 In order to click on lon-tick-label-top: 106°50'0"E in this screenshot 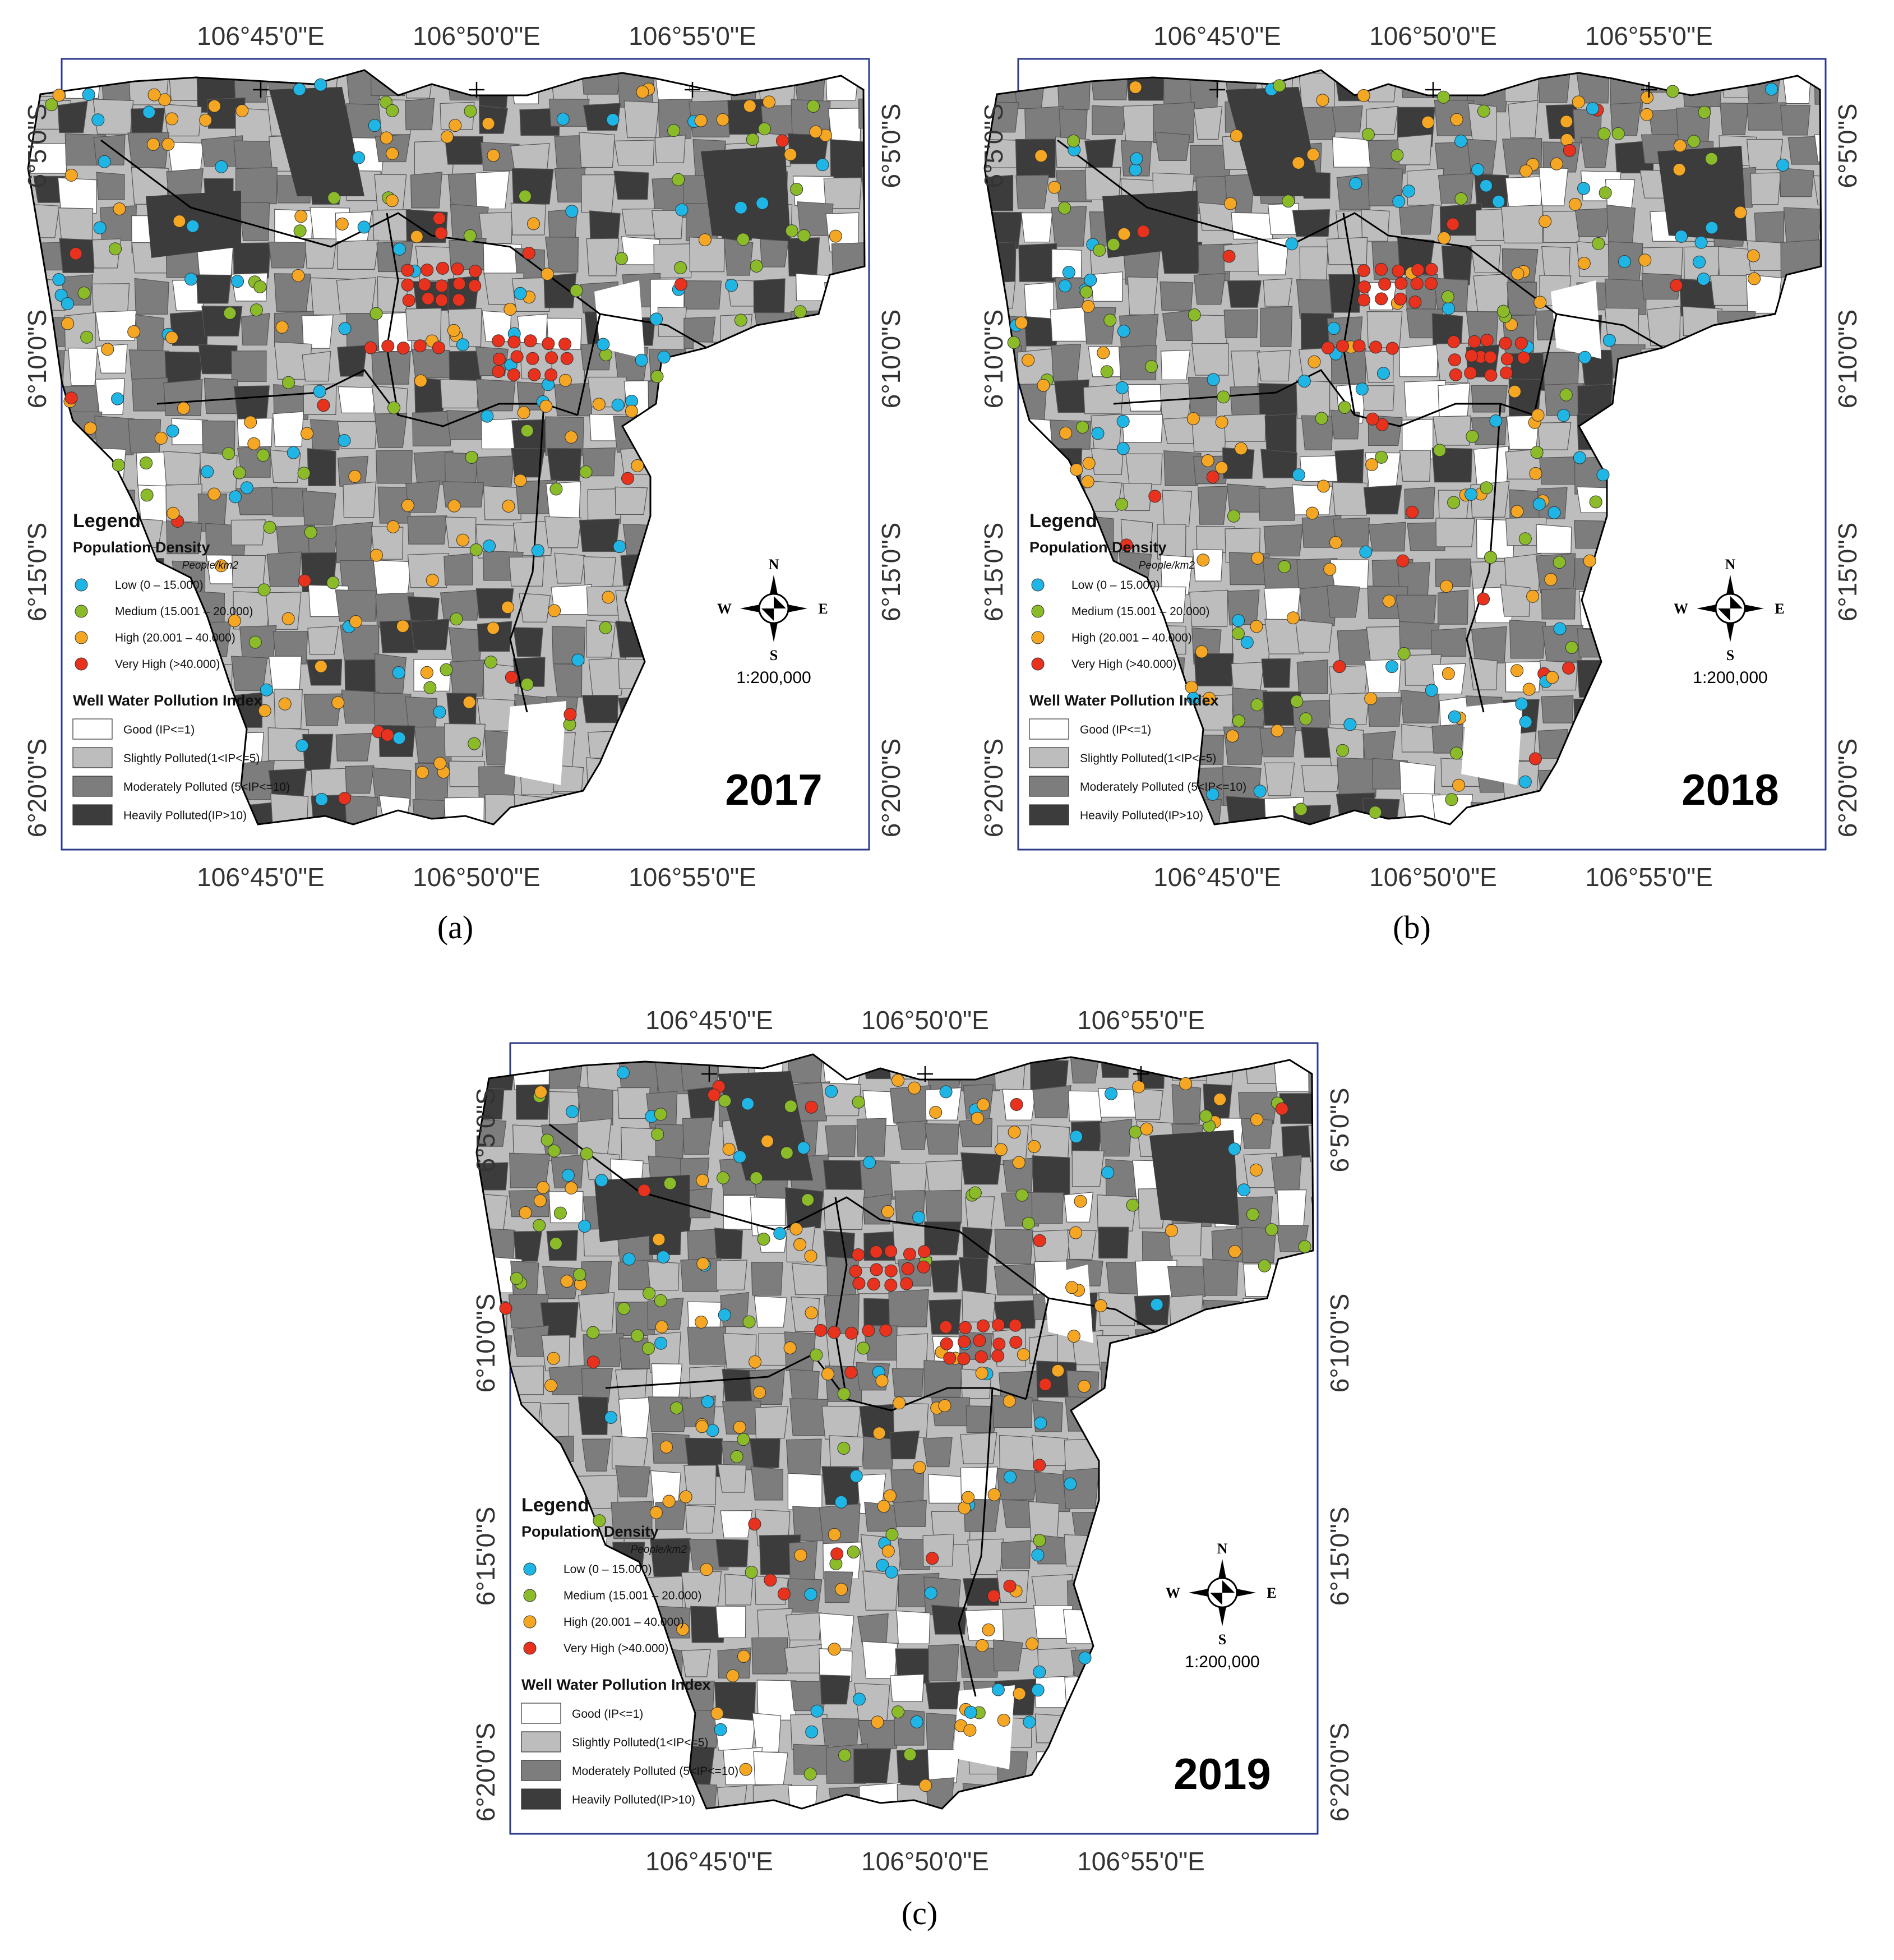, I will do `click(1433, 35)`.